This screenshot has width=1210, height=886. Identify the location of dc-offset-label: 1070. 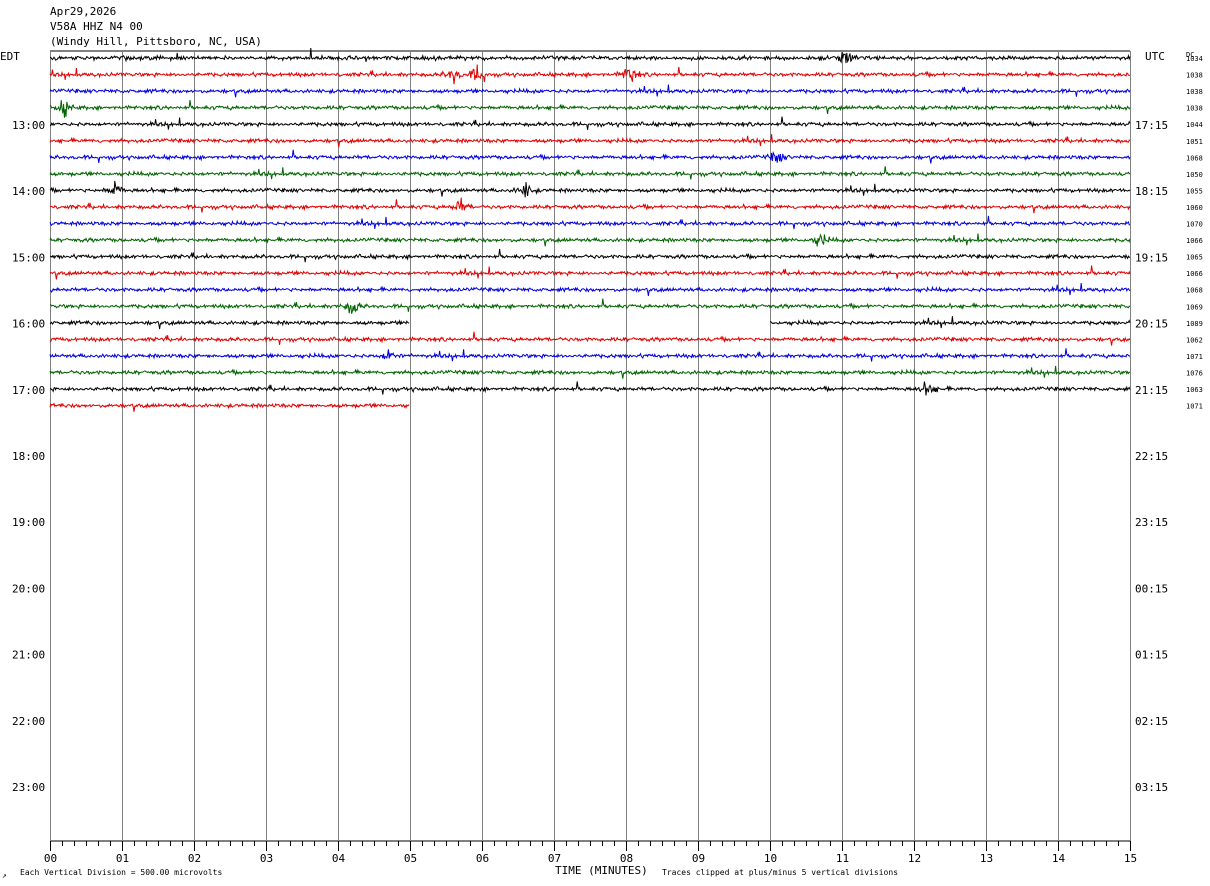
(1194, 225).